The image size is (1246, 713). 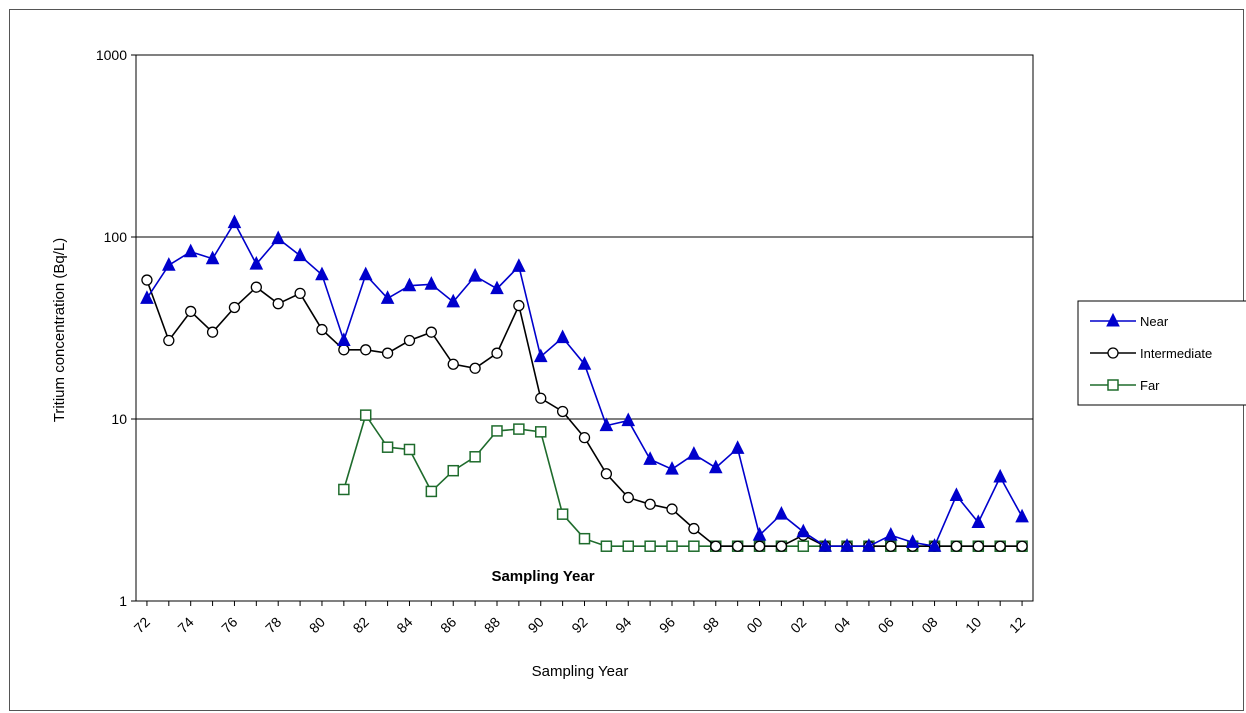 What do you see at coordinates (1129, 320) in the screenshot?
I see `legend-entry-near: Near` at bounding box center [1129, 320].